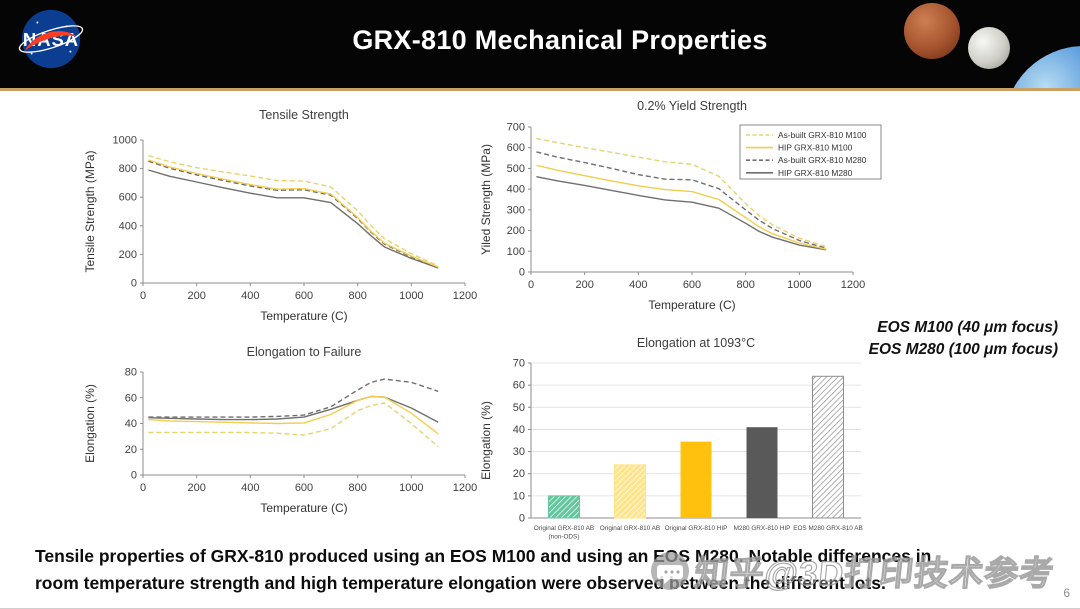 The image size is (1080, 609). What do you see at coordinates (519, 496) in the screenshot?
I see `svg-text: 10` at bounding box center [519, 496].